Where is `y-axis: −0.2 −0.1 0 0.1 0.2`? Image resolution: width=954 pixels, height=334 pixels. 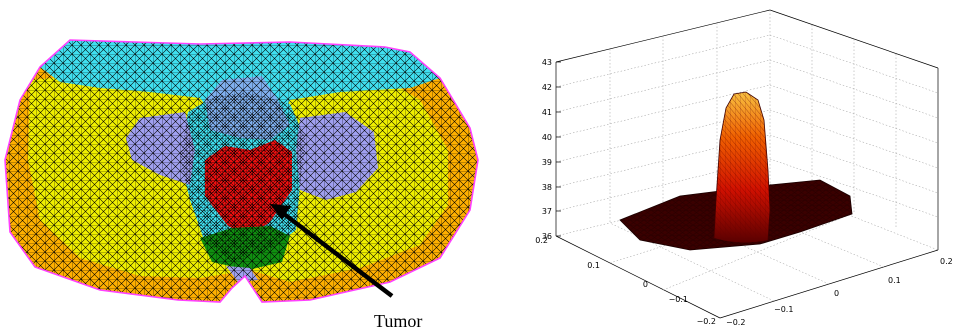 y-axis: −0.2 −0.1 0 0.1 0.2 is located at coordinates (839, 292).